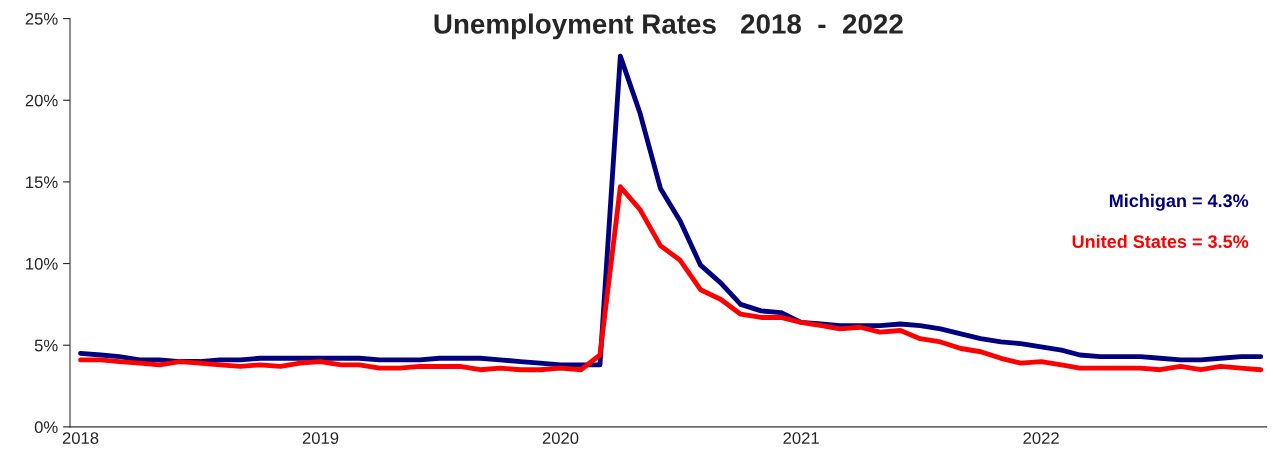 The image size is (1273, 464). I want to click on text: United States = 3.5%, so click(1160, 241).